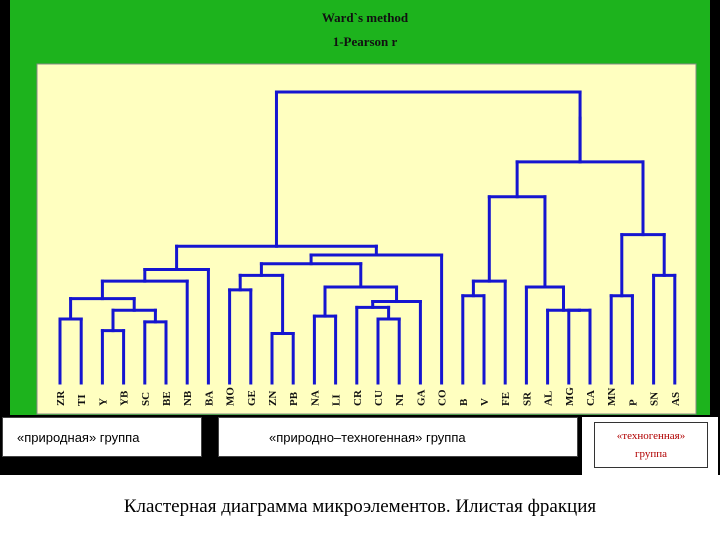 This screenshot has height=540, width=720. Describe the element at coordinates (612, 397) in the screenshot. I see `leaf-label-mn: MN` at that location.